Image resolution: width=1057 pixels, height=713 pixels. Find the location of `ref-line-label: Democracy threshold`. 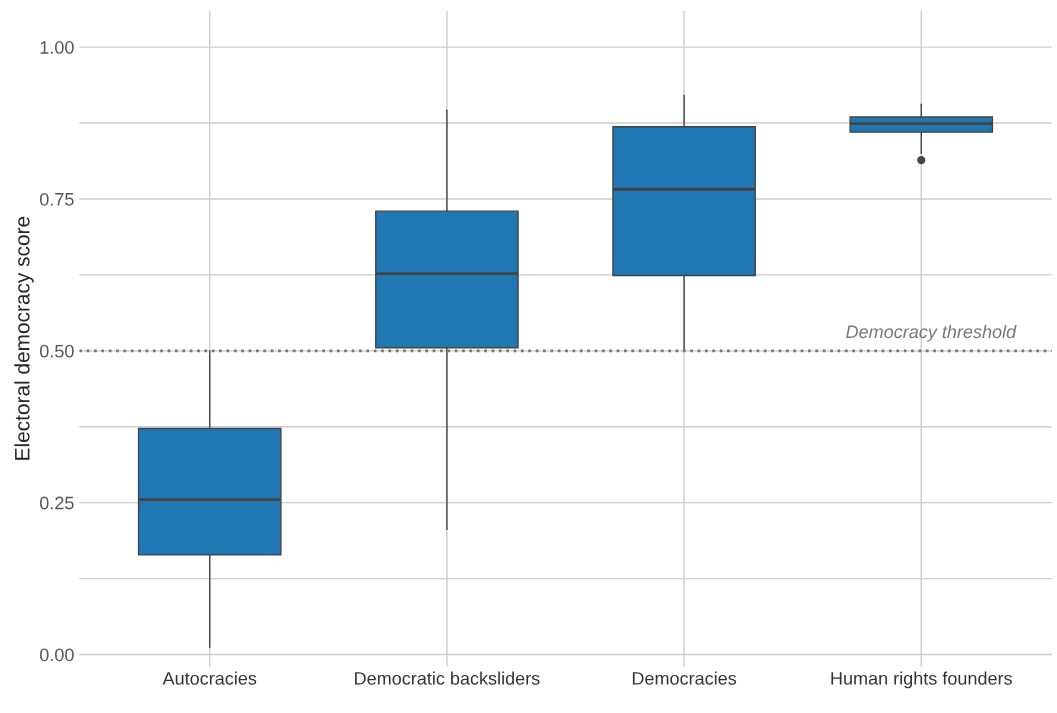

ref-line-label: Democracy threshold is located at coordinates (931, 333).